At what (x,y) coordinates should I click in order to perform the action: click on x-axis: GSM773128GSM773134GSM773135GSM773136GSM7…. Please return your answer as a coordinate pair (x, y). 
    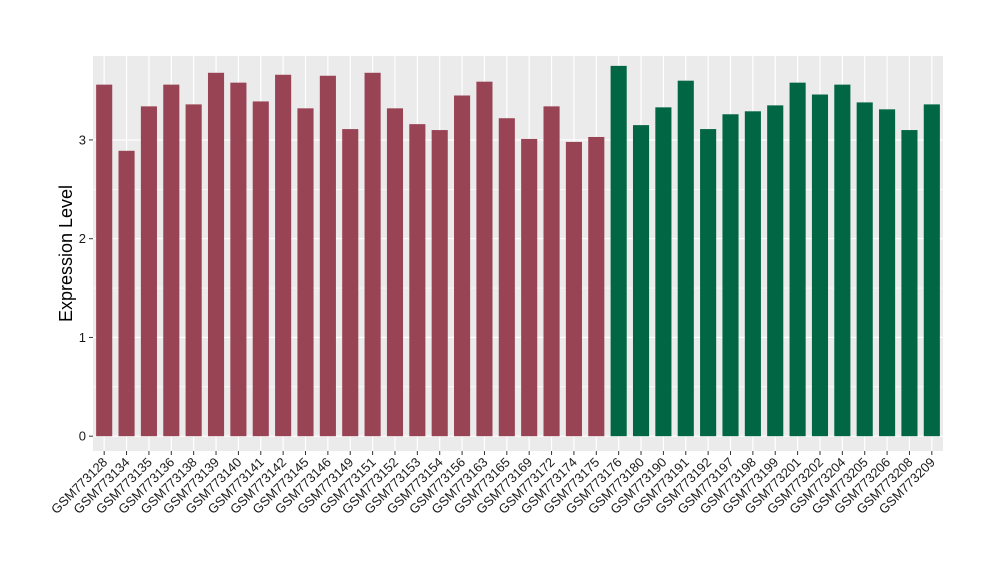
    Looking at the image, I should click on (493, 484).